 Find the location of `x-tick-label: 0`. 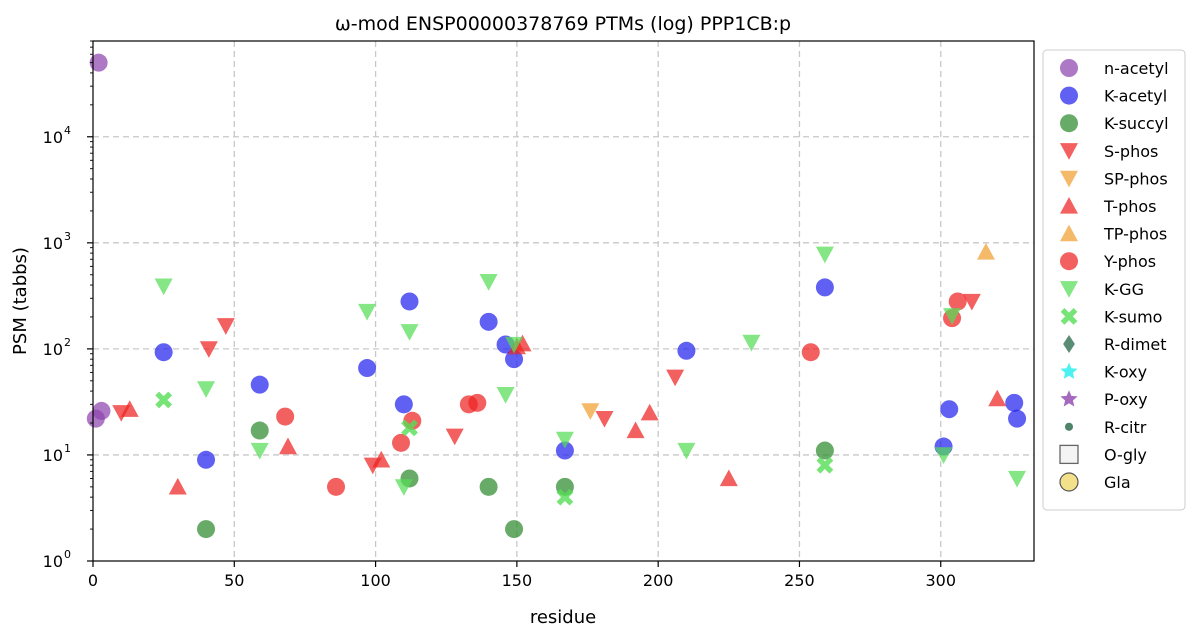

x-tick-label: 0 is located at coordinates (93, 580).